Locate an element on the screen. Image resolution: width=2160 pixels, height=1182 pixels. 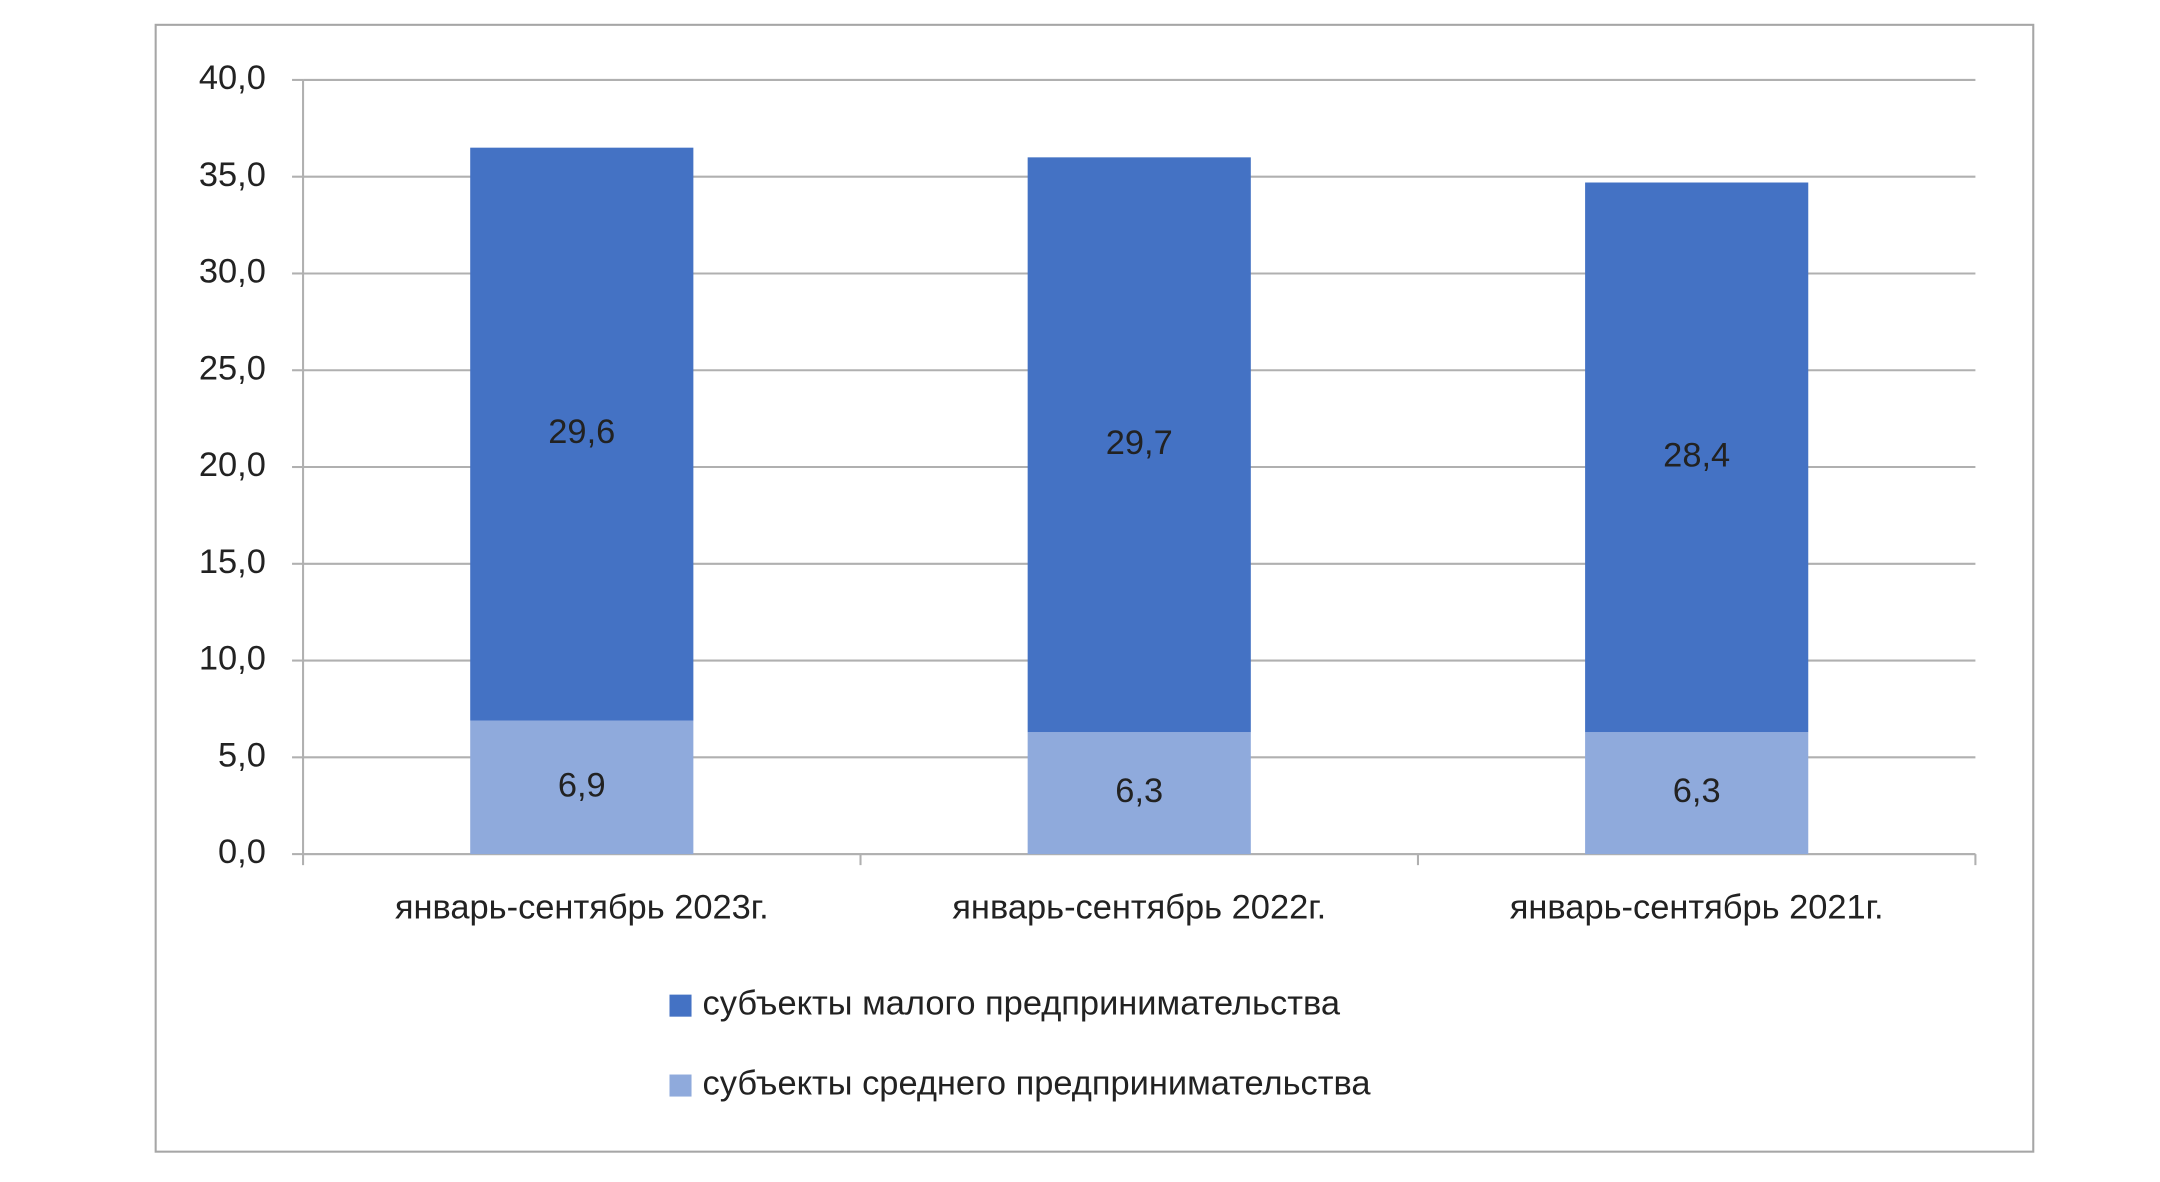
value-label: 29,6 is located at coordinates (581, 432).